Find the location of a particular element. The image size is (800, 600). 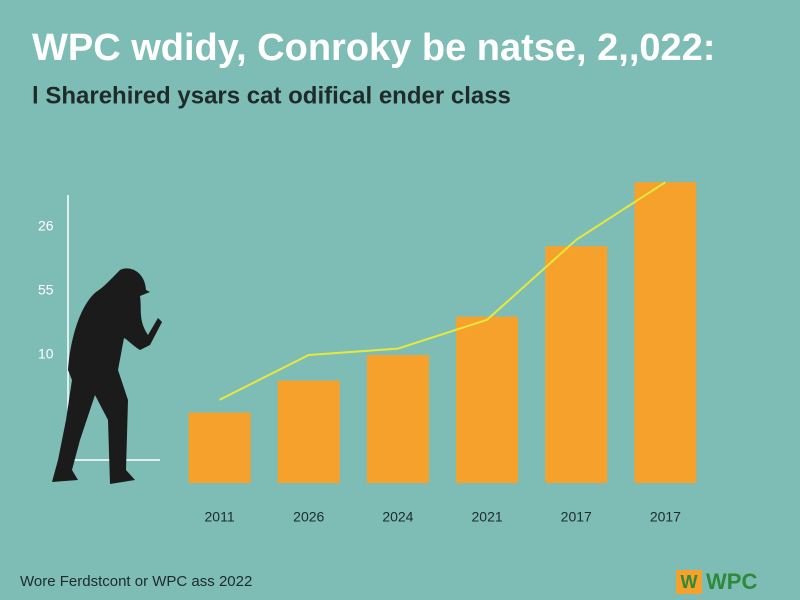

y-tick-label: 26 is located at coordinates (46, 226).